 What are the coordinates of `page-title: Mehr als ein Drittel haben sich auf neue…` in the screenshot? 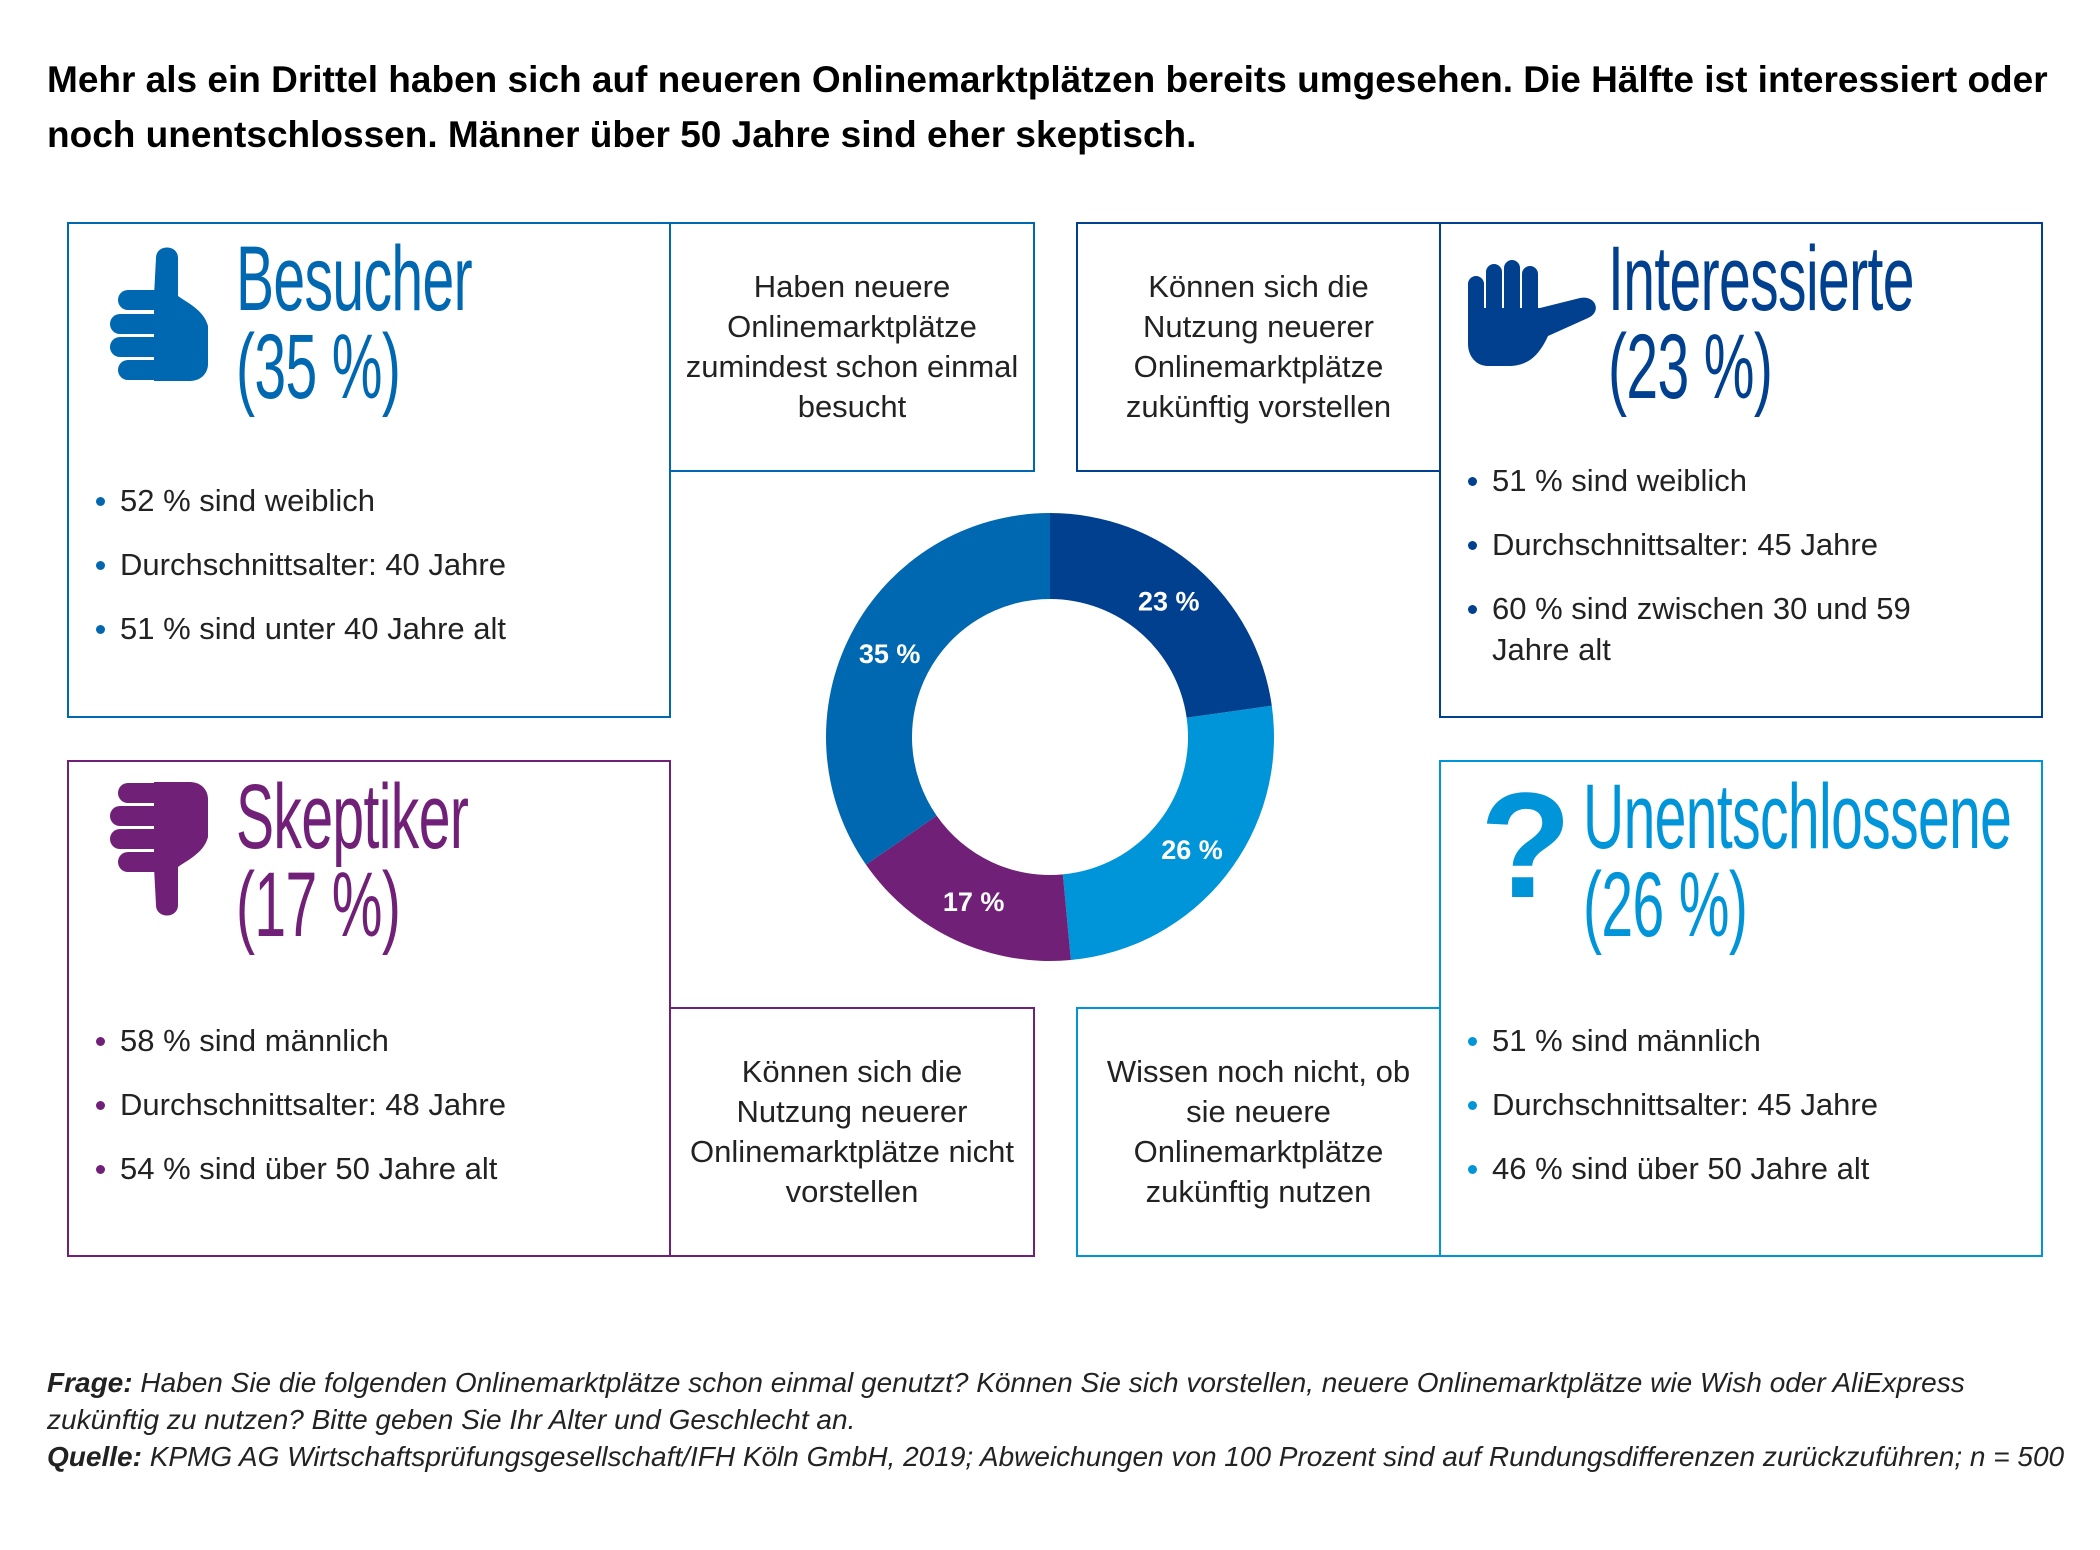 It's located at (1047, 107).